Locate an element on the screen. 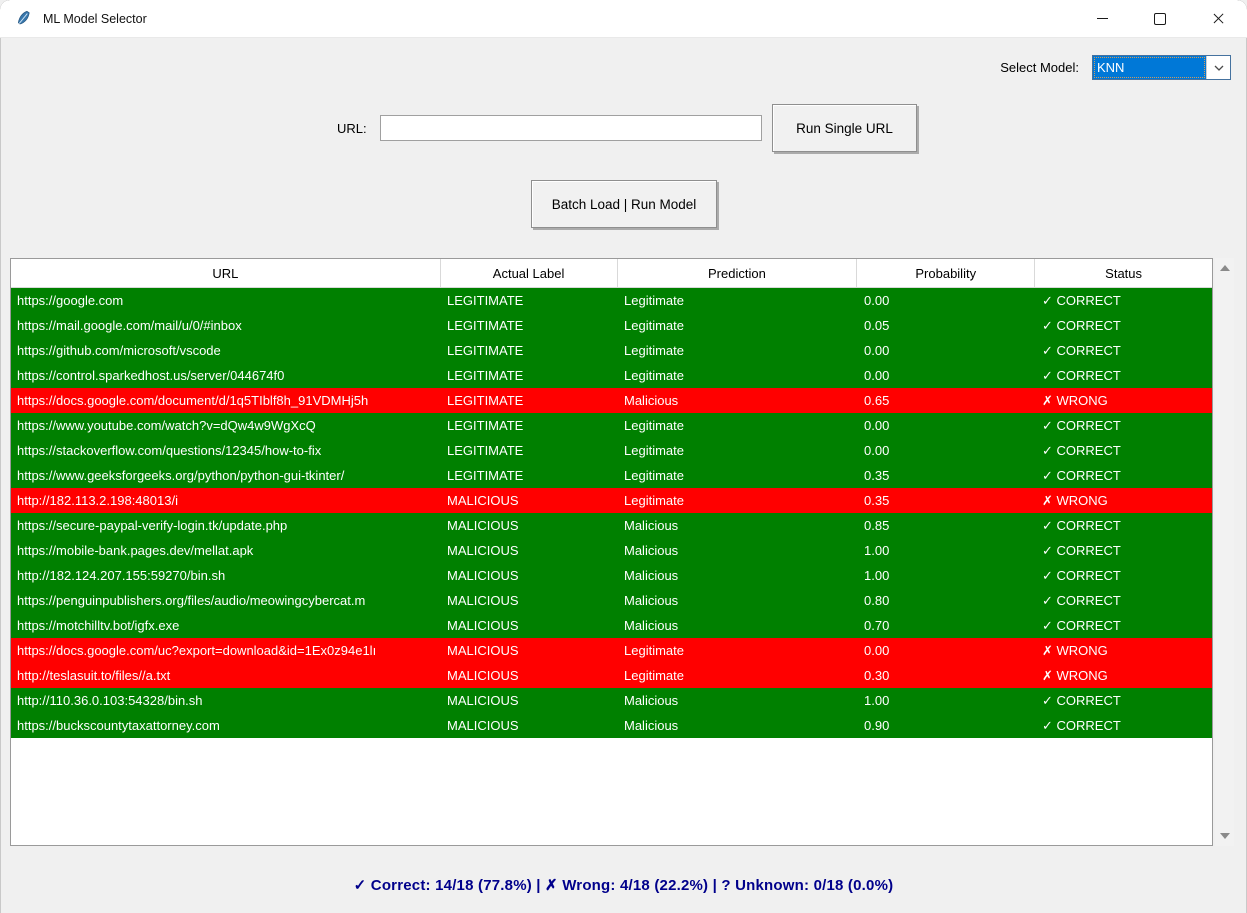 Image resolution: width=1247 pixels, height=913 pixels. column-header-status: Status is located at coordinates (1124, 273).